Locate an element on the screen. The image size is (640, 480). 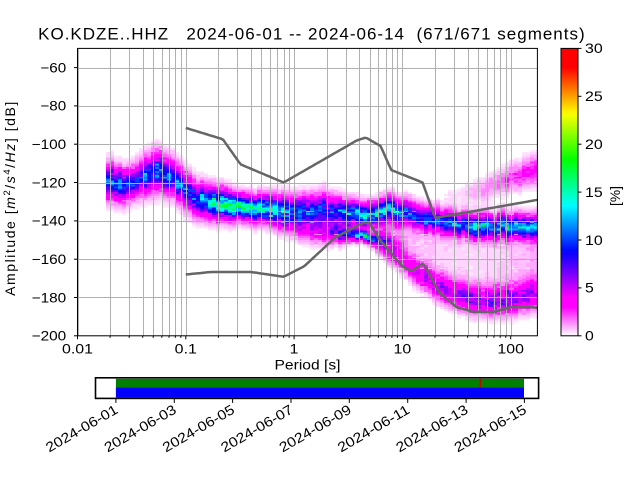
svg-text: −60 is located at coordinates (53, 67).